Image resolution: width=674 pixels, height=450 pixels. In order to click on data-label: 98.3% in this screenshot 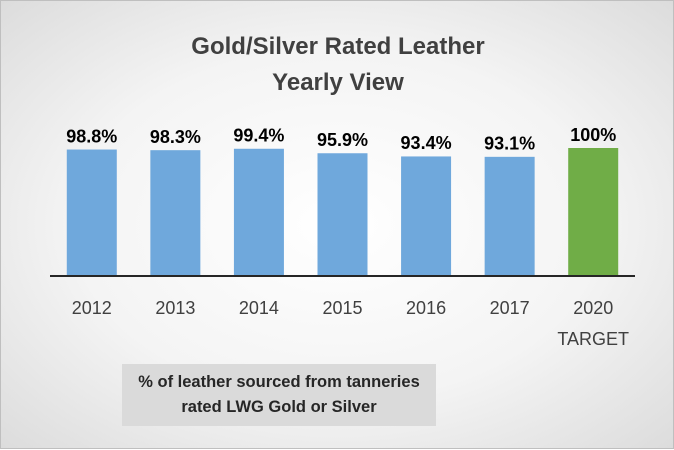, I will do `click(175, 137)`.